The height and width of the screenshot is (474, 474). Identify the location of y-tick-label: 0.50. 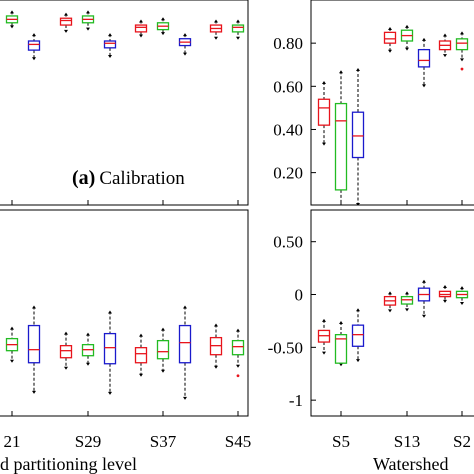
(288, 242).